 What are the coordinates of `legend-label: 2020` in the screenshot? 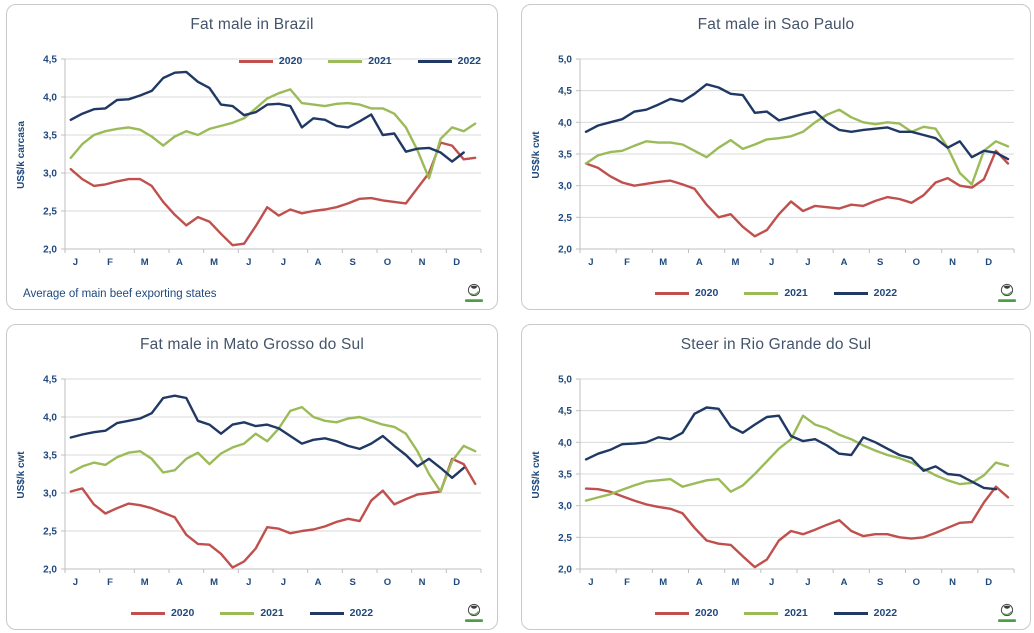 It's located at (706, 613).